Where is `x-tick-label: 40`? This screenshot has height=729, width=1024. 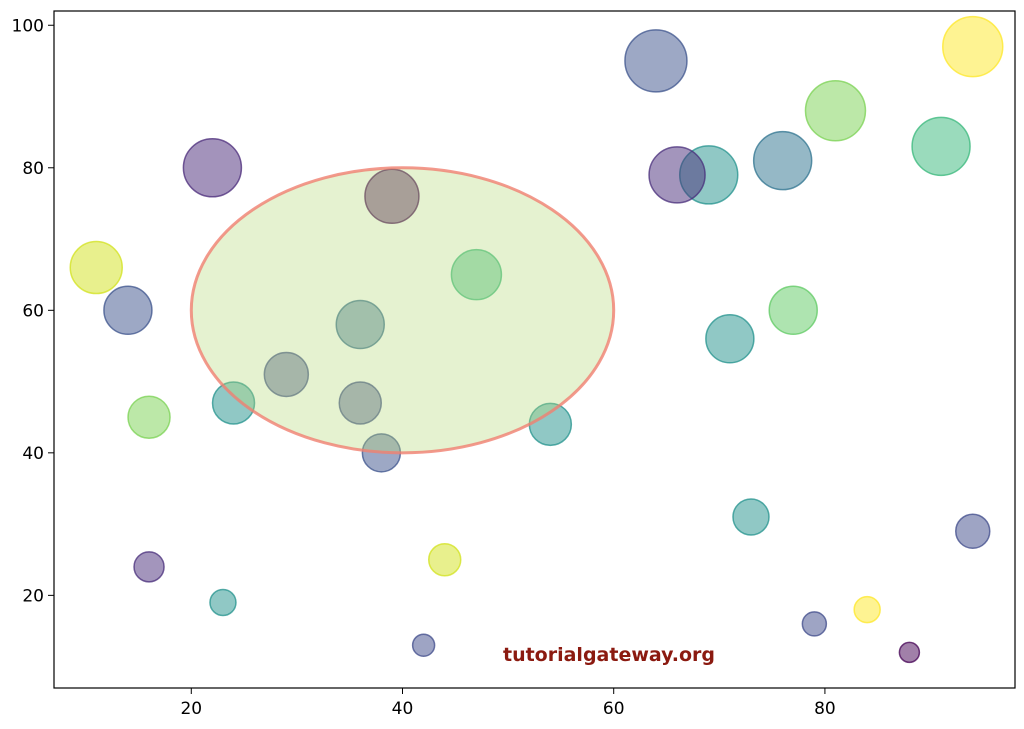 x-tick-label: 40 is located at coordinates (403, 709).